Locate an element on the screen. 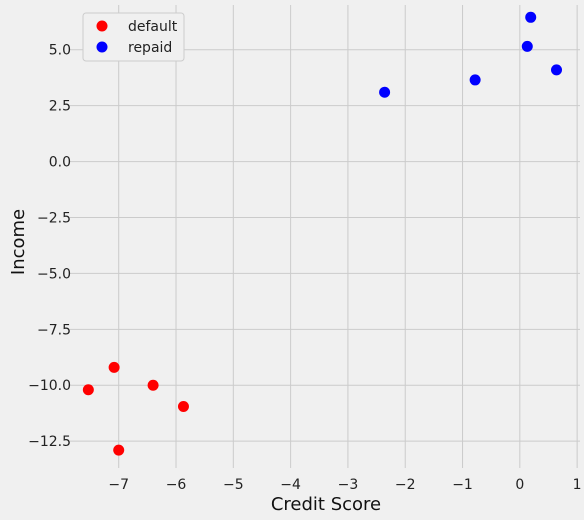 This screenshot has width=584, height=520. legend-box is located at coordinates (133, 37).